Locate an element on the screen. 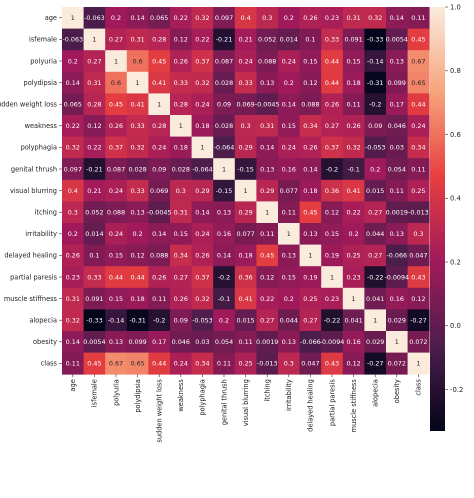 The height and width of the screenshot is (498, 474). x-tick-label: visual blurring is located at coordinates (246, 402).